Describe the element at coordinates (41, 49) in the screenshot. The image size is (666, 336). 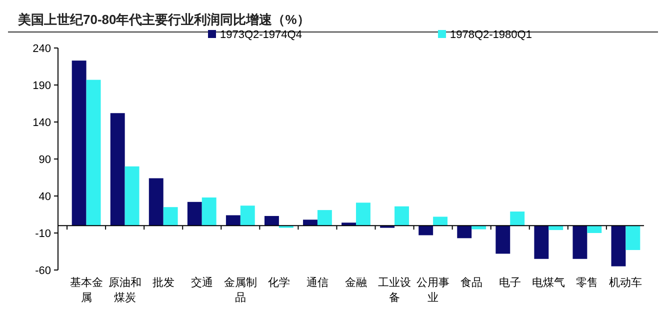
I see `y-tick-label: 240` at that location.